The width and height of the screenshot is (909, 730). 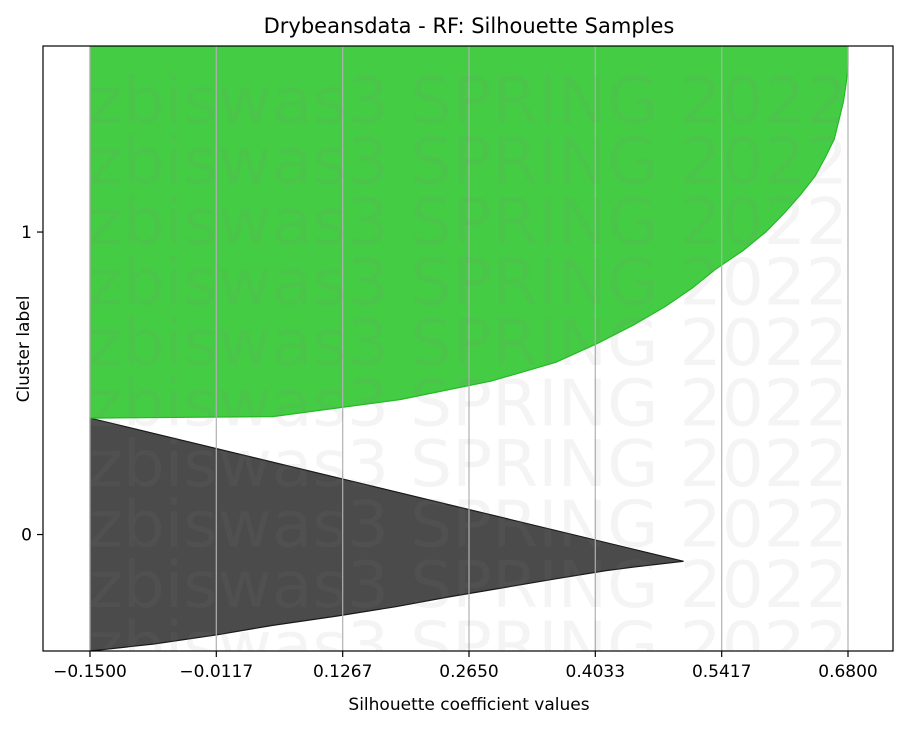 I want to click on x-tick-label: 0.5417, so click(x=721, y=672).